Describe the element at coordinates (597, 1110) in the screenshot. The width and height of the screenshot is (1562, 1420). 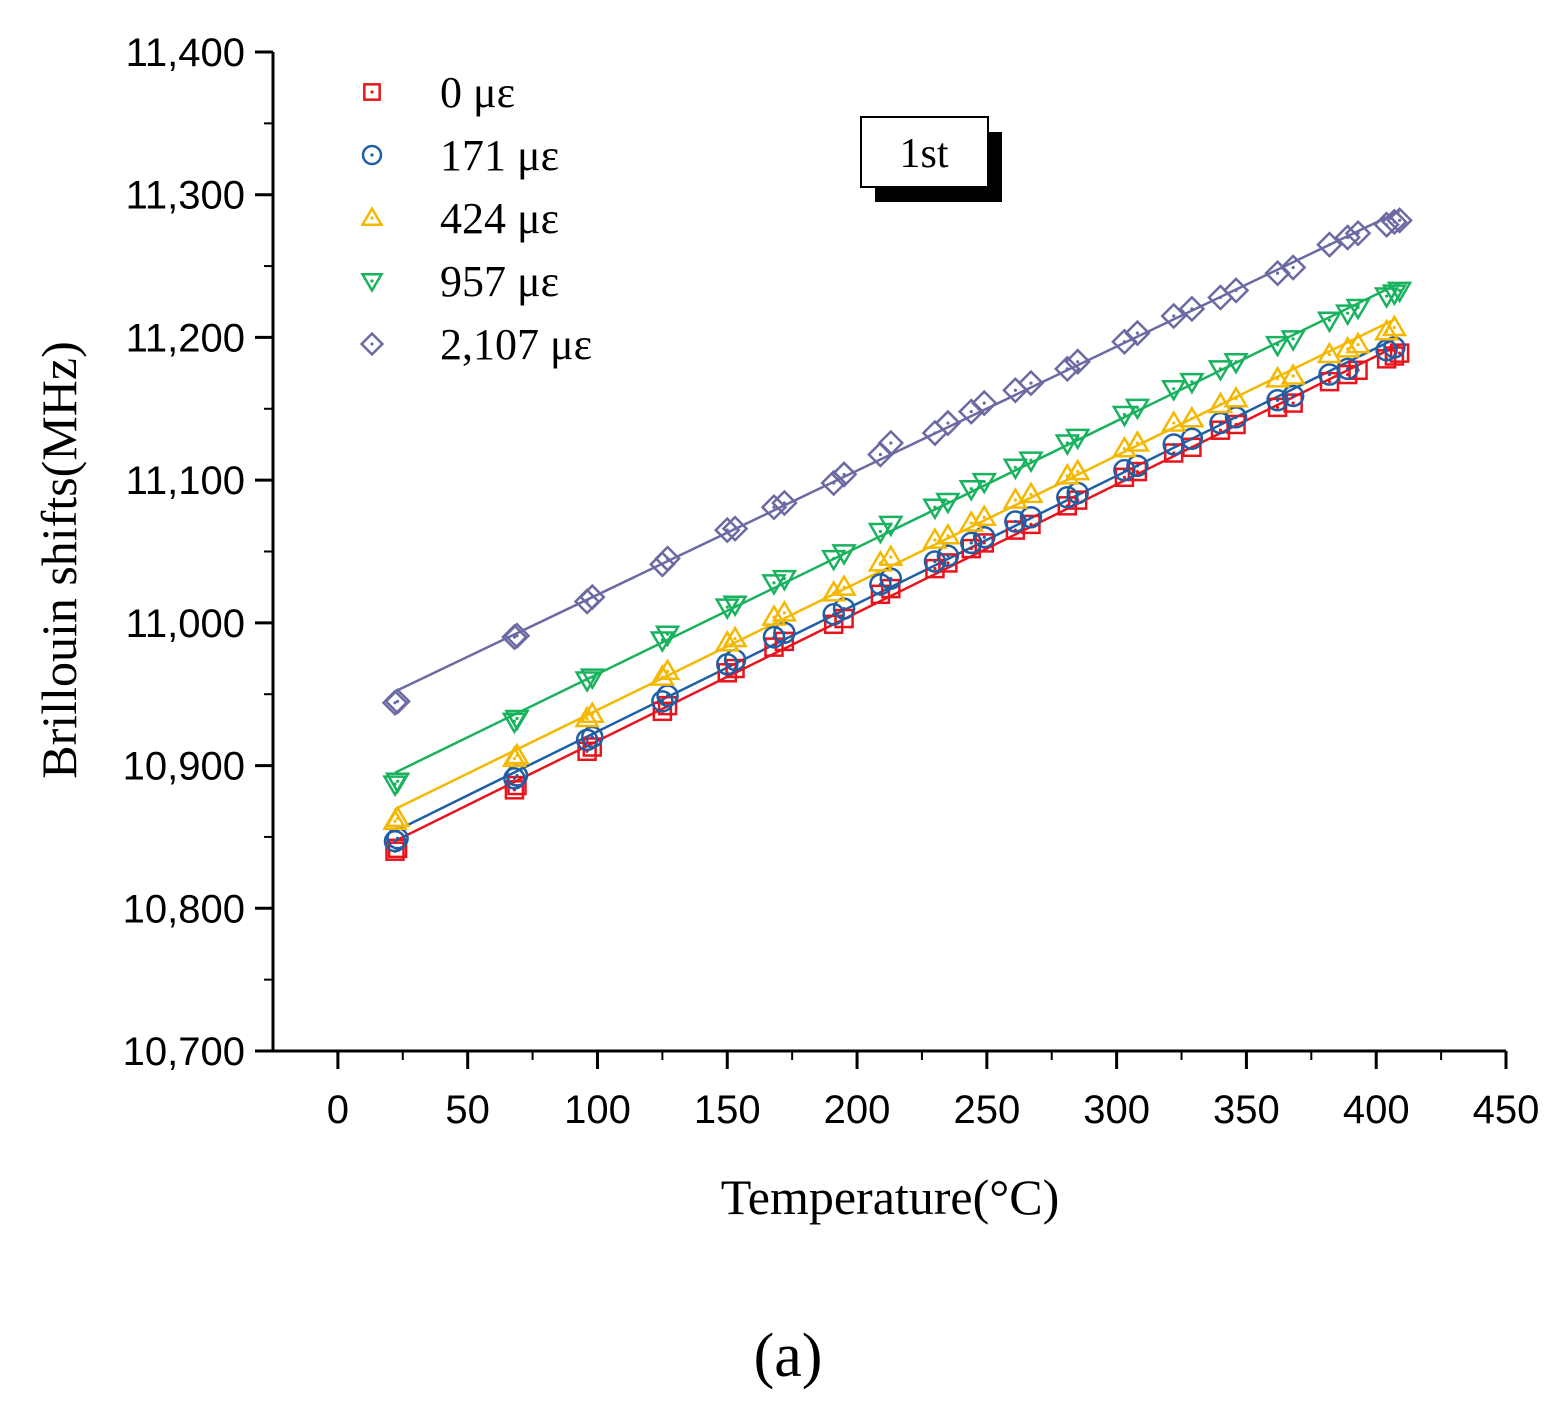
I see `x-tick-label: 100` at that location.